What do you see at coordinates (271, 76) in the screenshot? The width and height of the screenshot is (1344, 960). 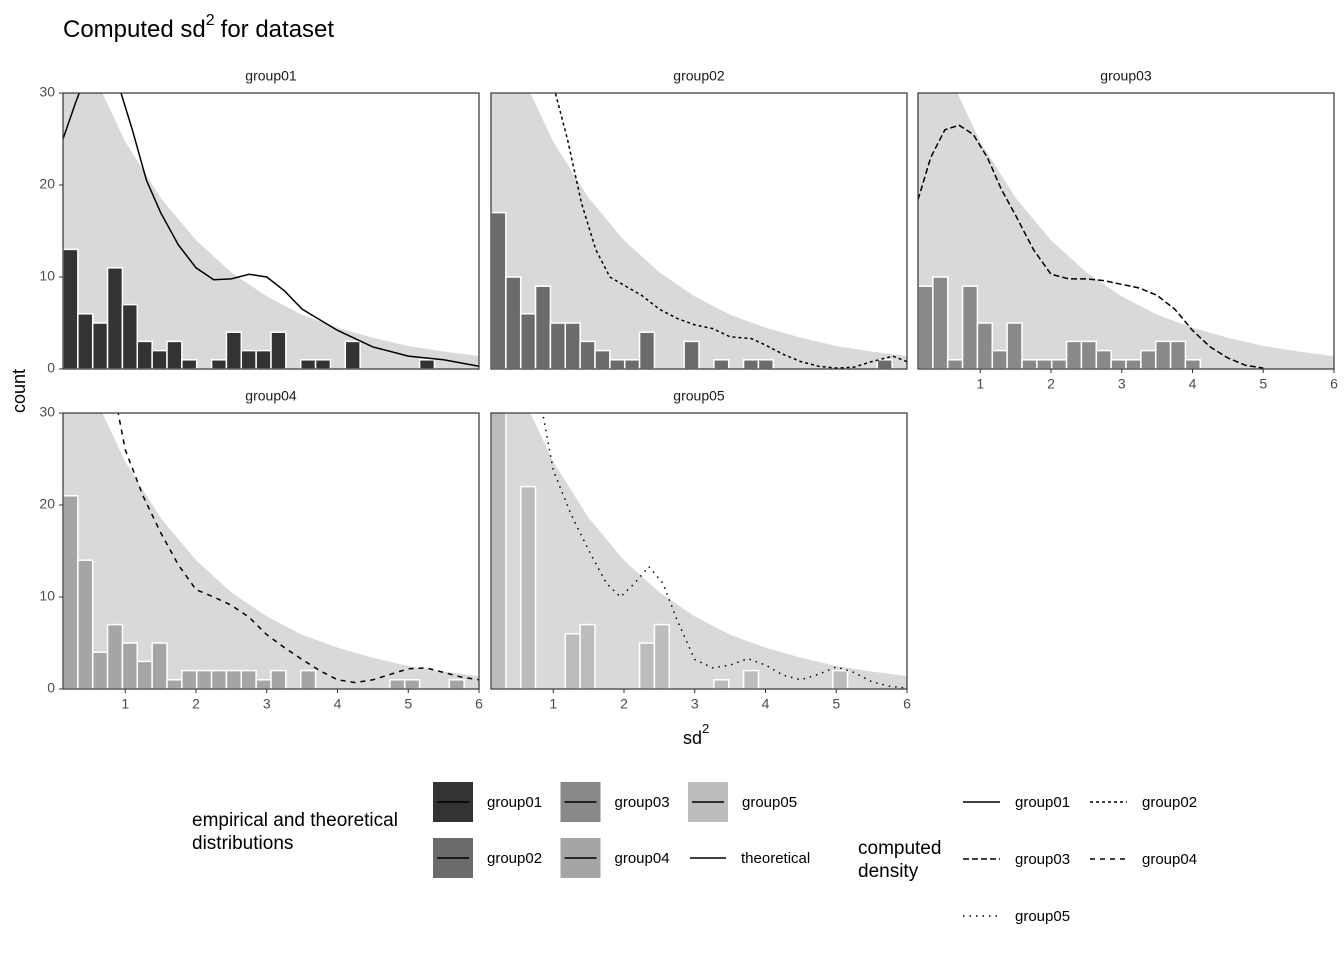 I see `strip-label: group01` at bounding box center [271, 76].